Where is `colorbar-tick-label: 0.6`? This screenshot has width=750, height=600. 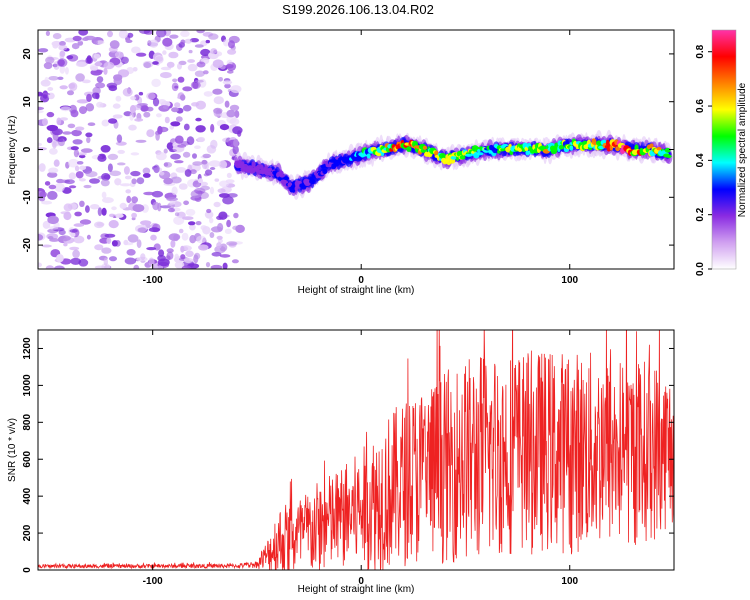 colorbar-tick-label: 0.6 is located at coordinates (700, 106).